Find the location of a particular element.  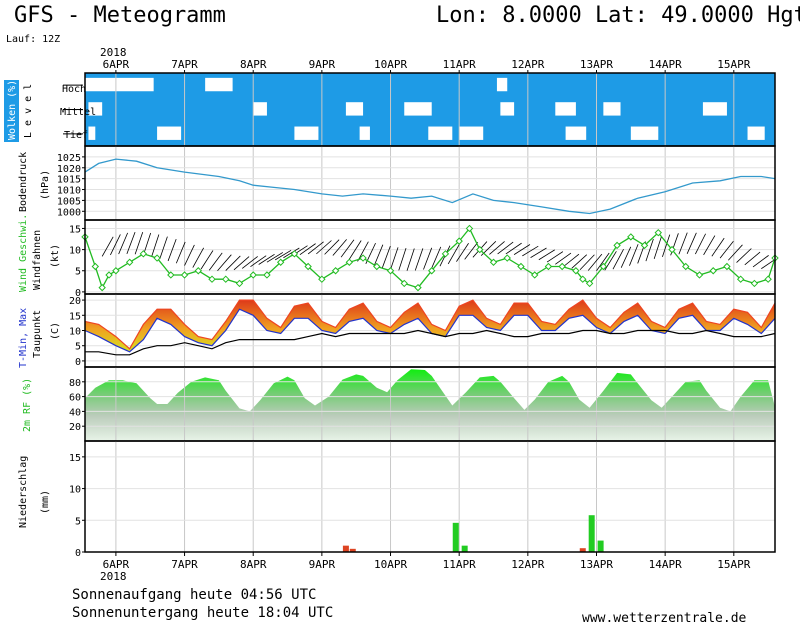

top-tick-label: 15APR is located at coordinates (733, 64).